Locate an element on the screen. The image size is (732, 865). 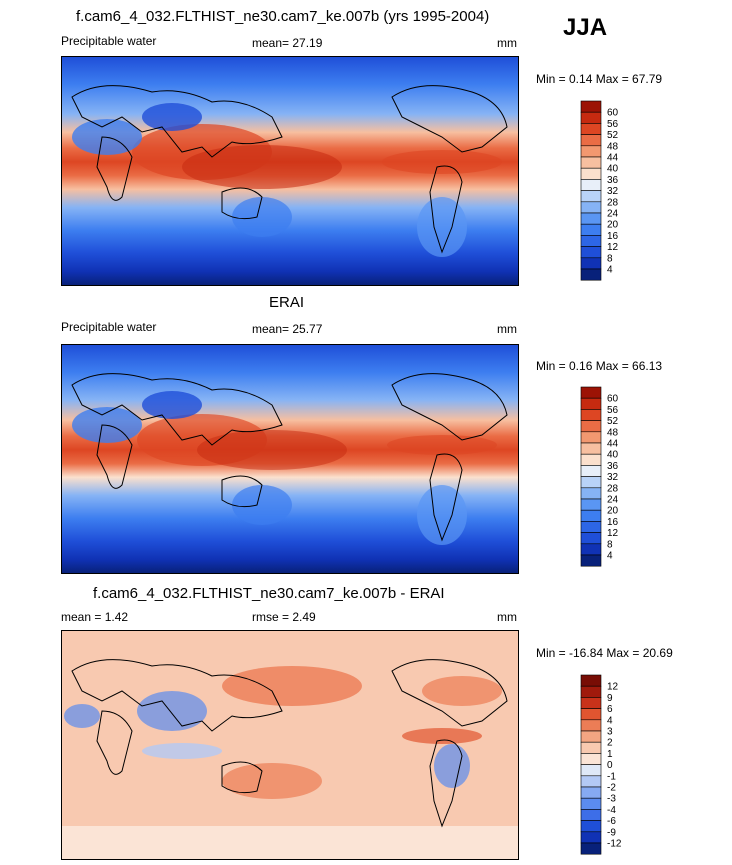
panel-2-left-label: Precipitable water is located at coordinates (109, 327).